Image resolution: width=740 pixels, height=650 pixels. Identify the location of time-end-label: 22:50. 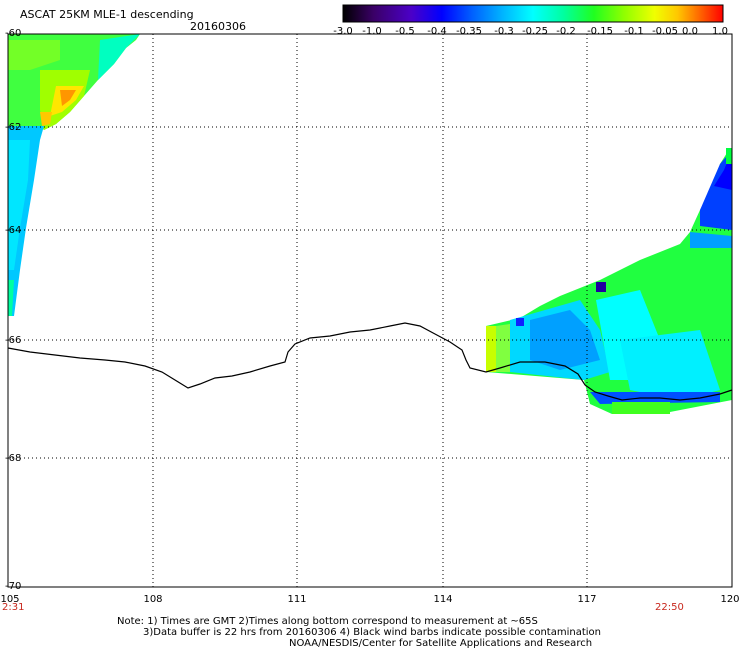
(669, 607).